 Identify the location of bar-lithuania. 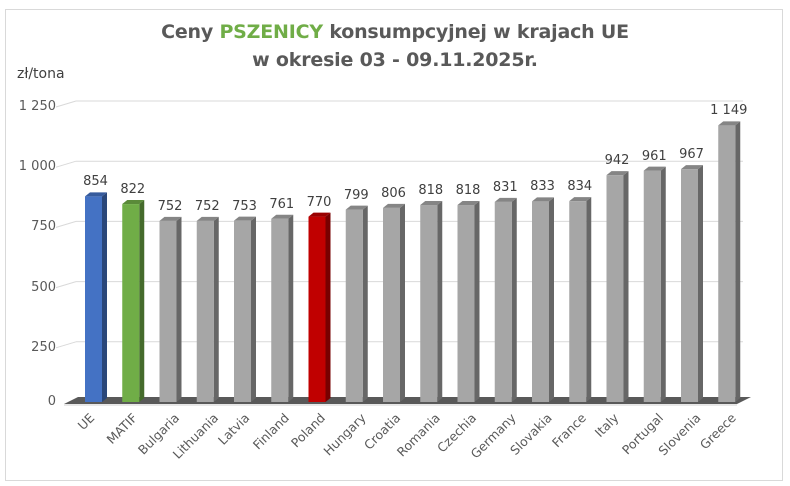
(207, 309).